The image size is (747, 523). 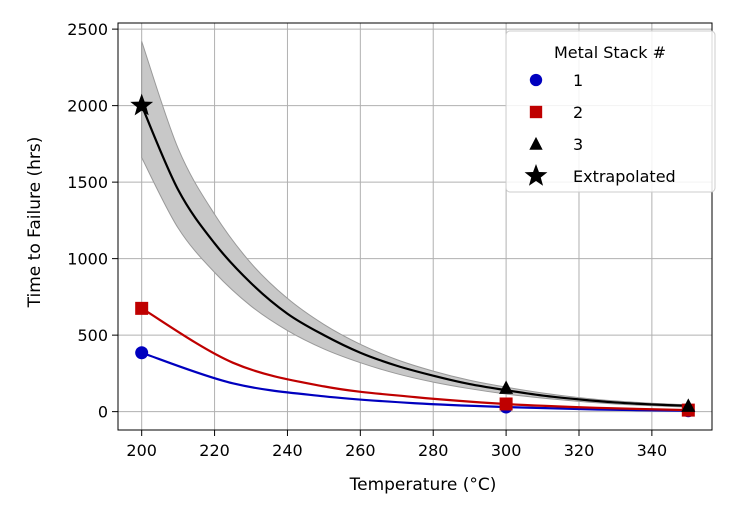 I want to click on legend-label: 3, so click(x=578, y=144).